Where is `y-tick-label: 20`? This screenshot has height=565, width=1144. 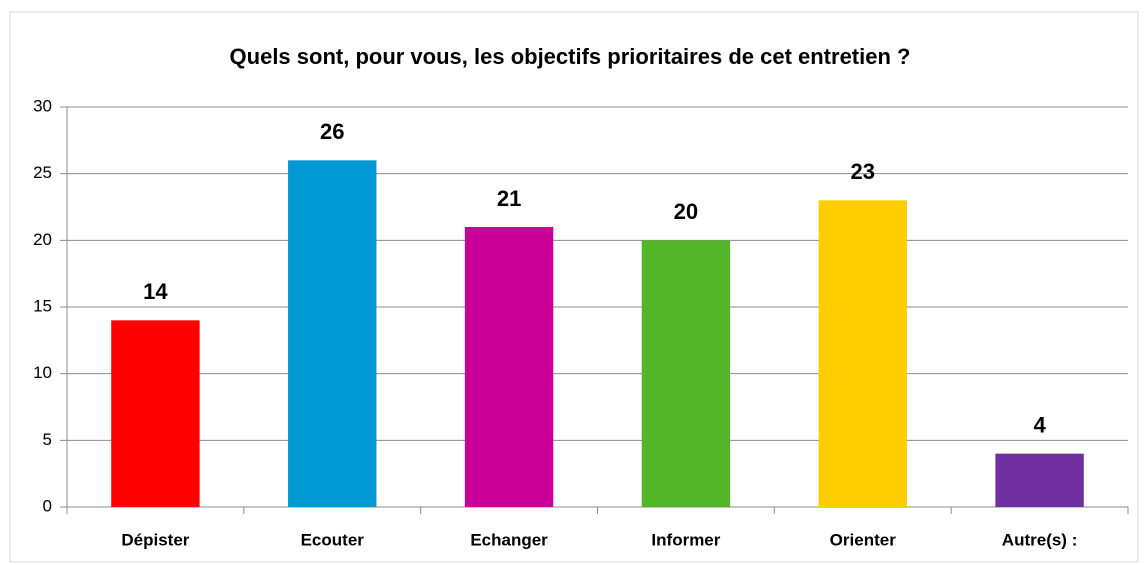
y-tick-label: 20 is located at coordinates (42, 239).